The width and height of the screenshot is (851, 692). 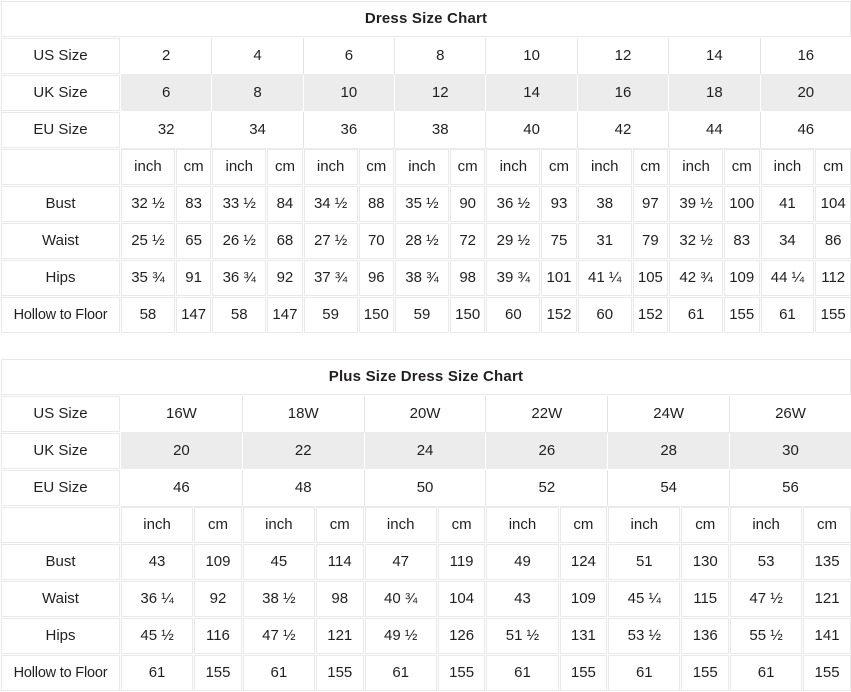 What do you see at coordinates (604, 278) in the screenshot?
I see `measure-inch-cell: 41 ¼` at bounding box center [604, 278].